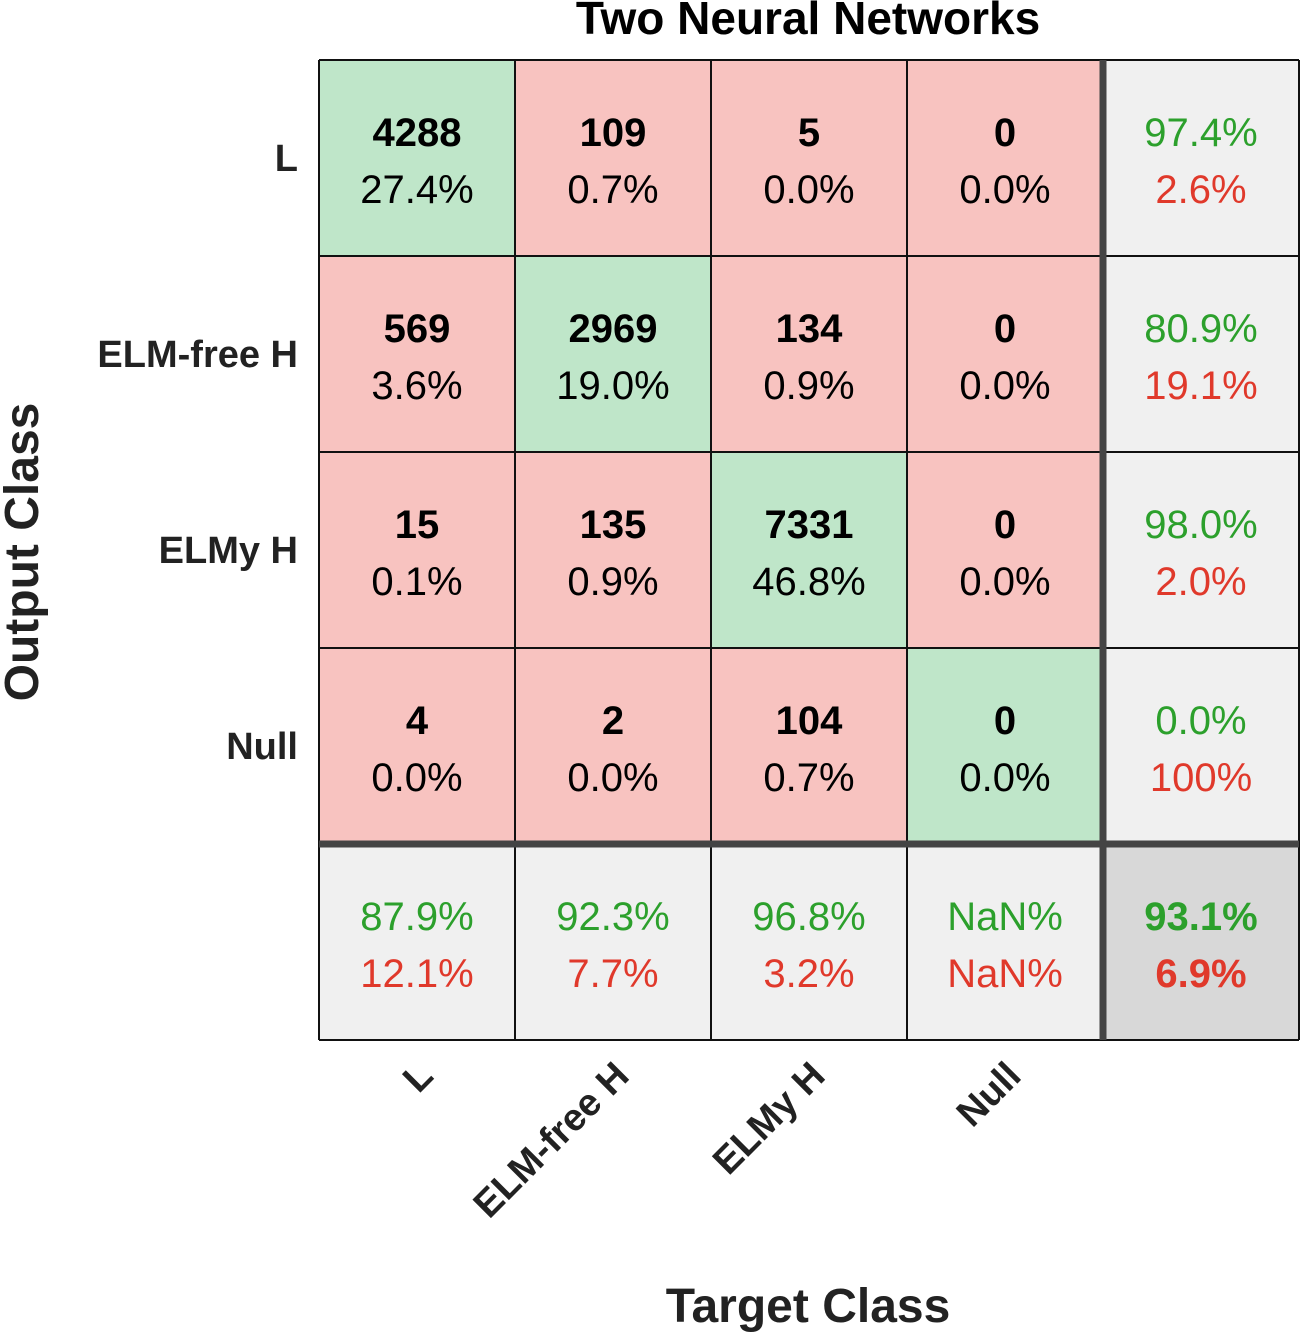 The height and width of the screenshot is (1336, 1300). What do you see at coordinates (989, 1095) in the screenshot?
I see `col-tick-label: Null` at bounding box center [989, 1095].